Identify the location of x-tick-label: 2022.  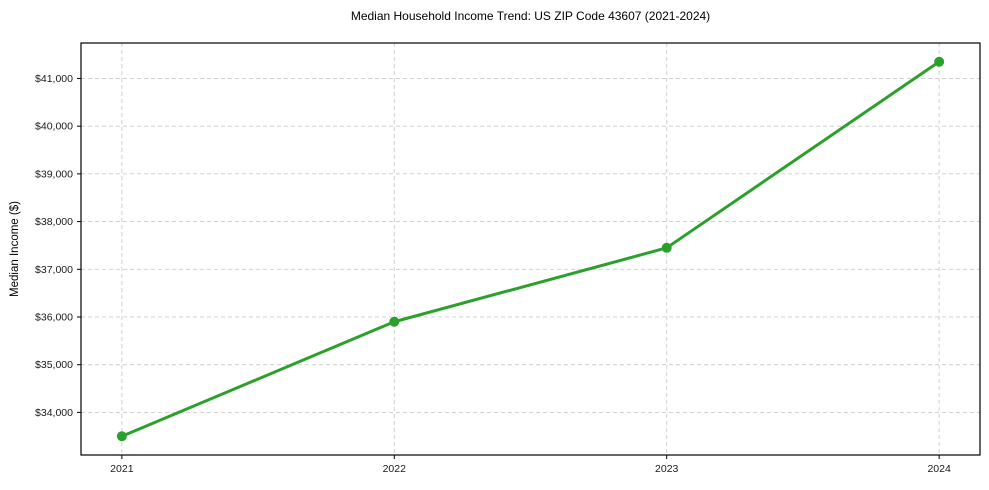
(395, 469).